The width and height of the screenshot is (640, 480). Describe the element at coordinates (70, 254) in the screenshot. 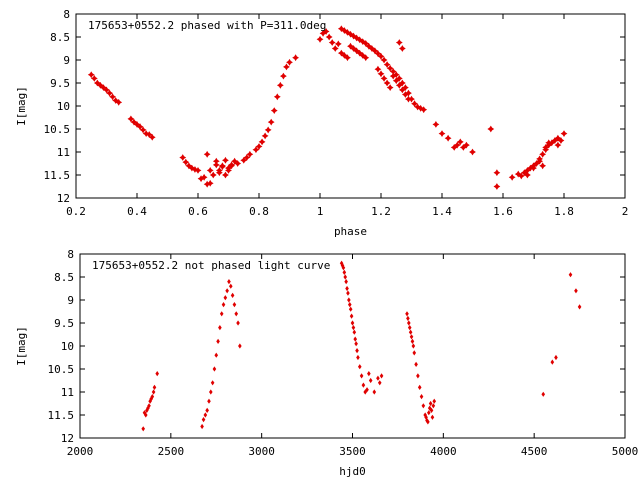

I see `y-tick-label: 8` at that location.